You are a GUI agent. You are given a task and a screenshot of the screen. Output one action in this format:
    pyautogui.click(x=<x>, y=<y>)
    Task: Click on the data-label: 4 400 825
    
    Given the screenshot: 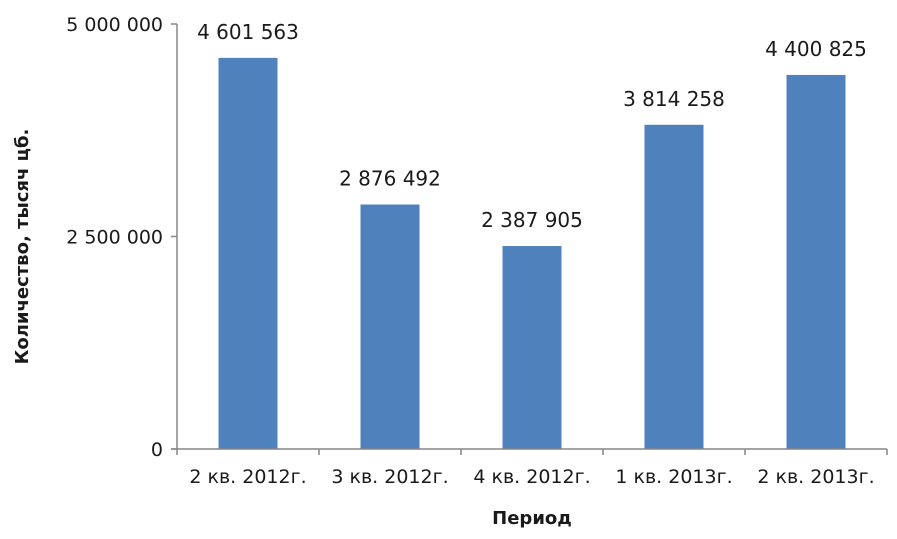 What is the action you would take?
    pyautogui.click(x=816, y=49)
    